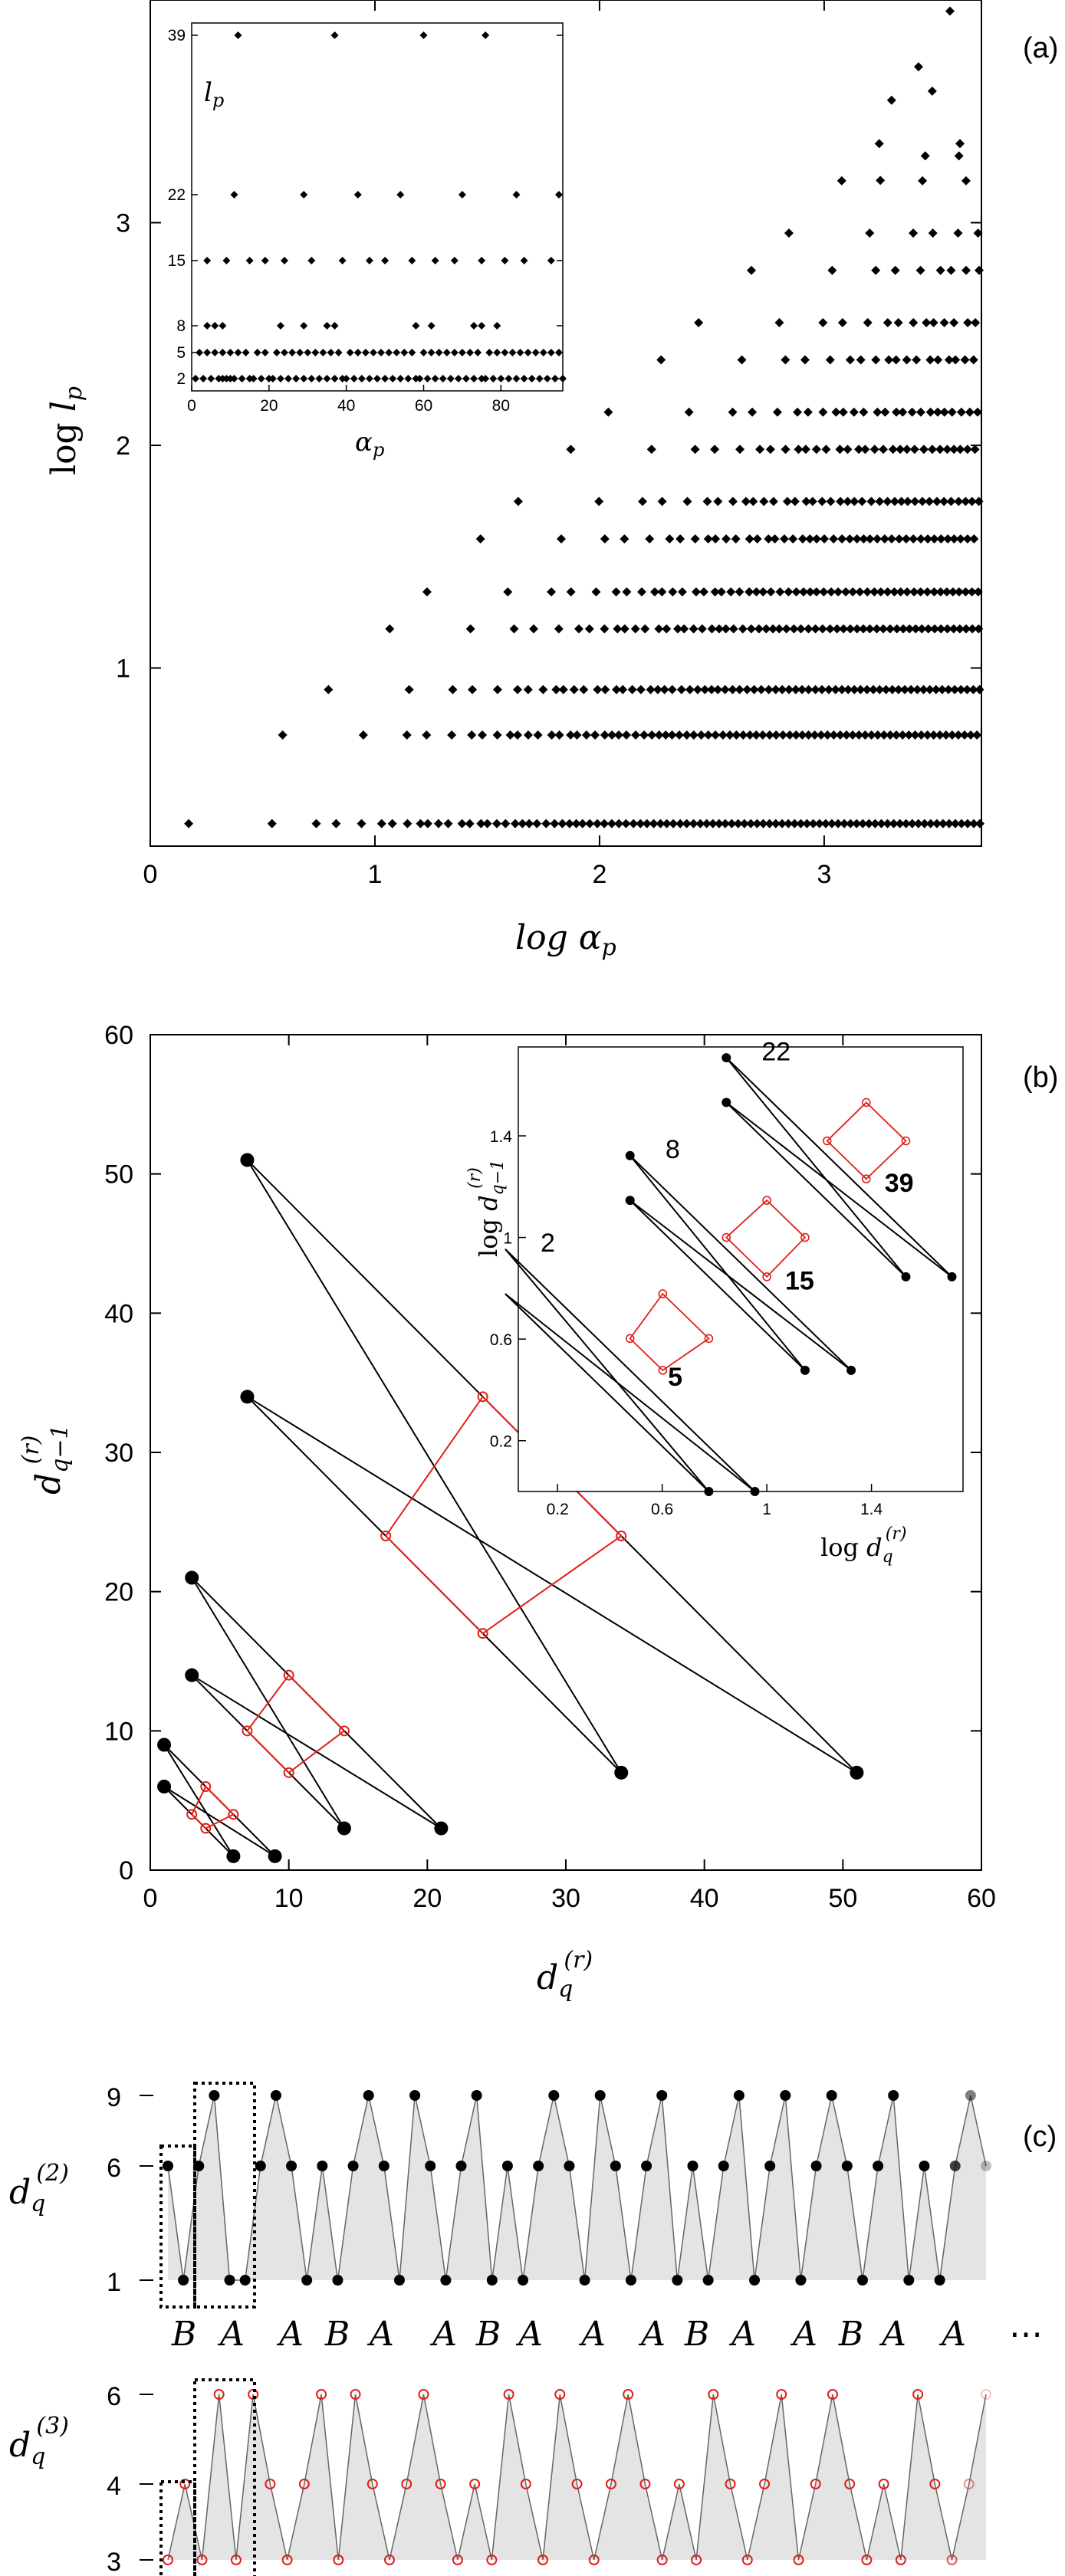 The image size is (1065, 2576). Describe the element at coordinates (696, 2334) in the screenshot. I see `panel-c-sequence-letter: B` at that location.